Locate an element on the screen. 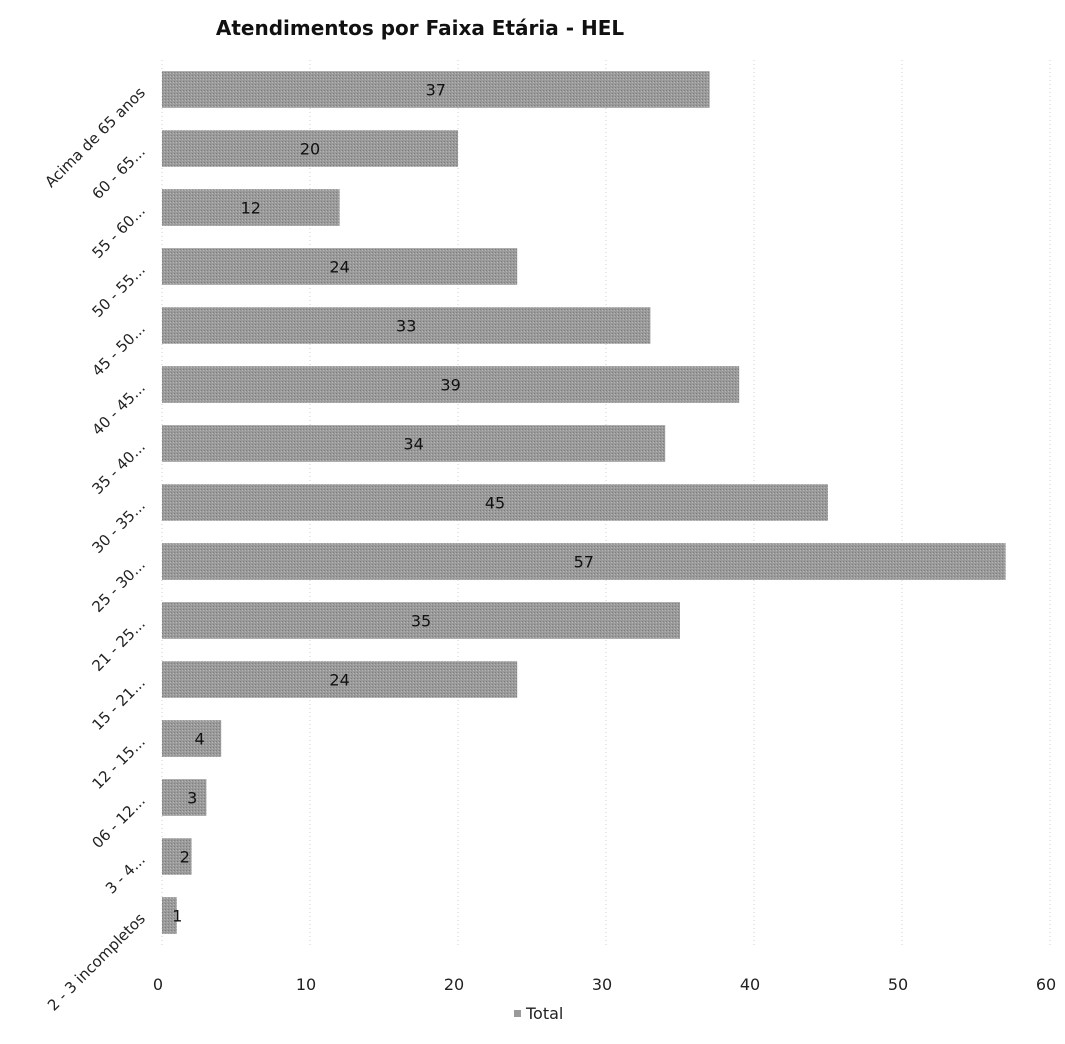  legend-label: Total is located at coordinates (544, 1013).